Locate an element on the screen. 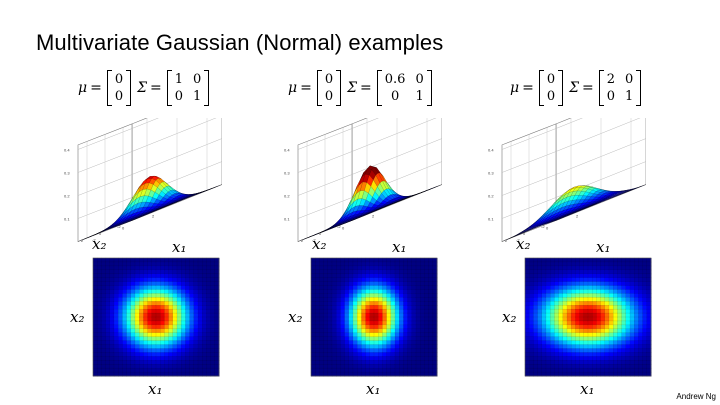 The image size is (720, 405). sigma-value: 0 is located at coordinates (419, 79).